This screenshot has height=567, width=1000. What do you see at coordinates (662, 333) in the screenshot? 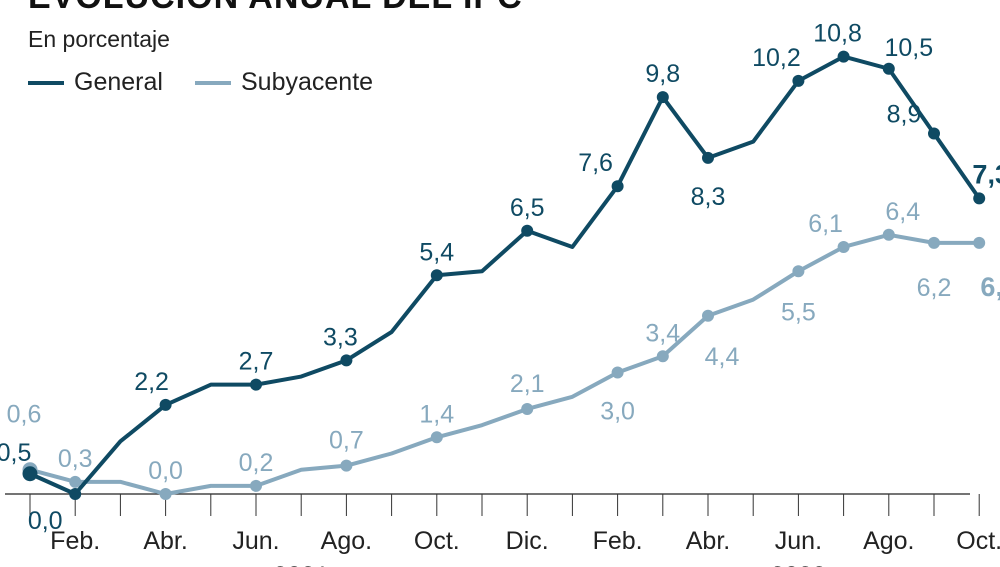
I see `data-label-subyacente: 3,4` at bounding box center [662, 333].